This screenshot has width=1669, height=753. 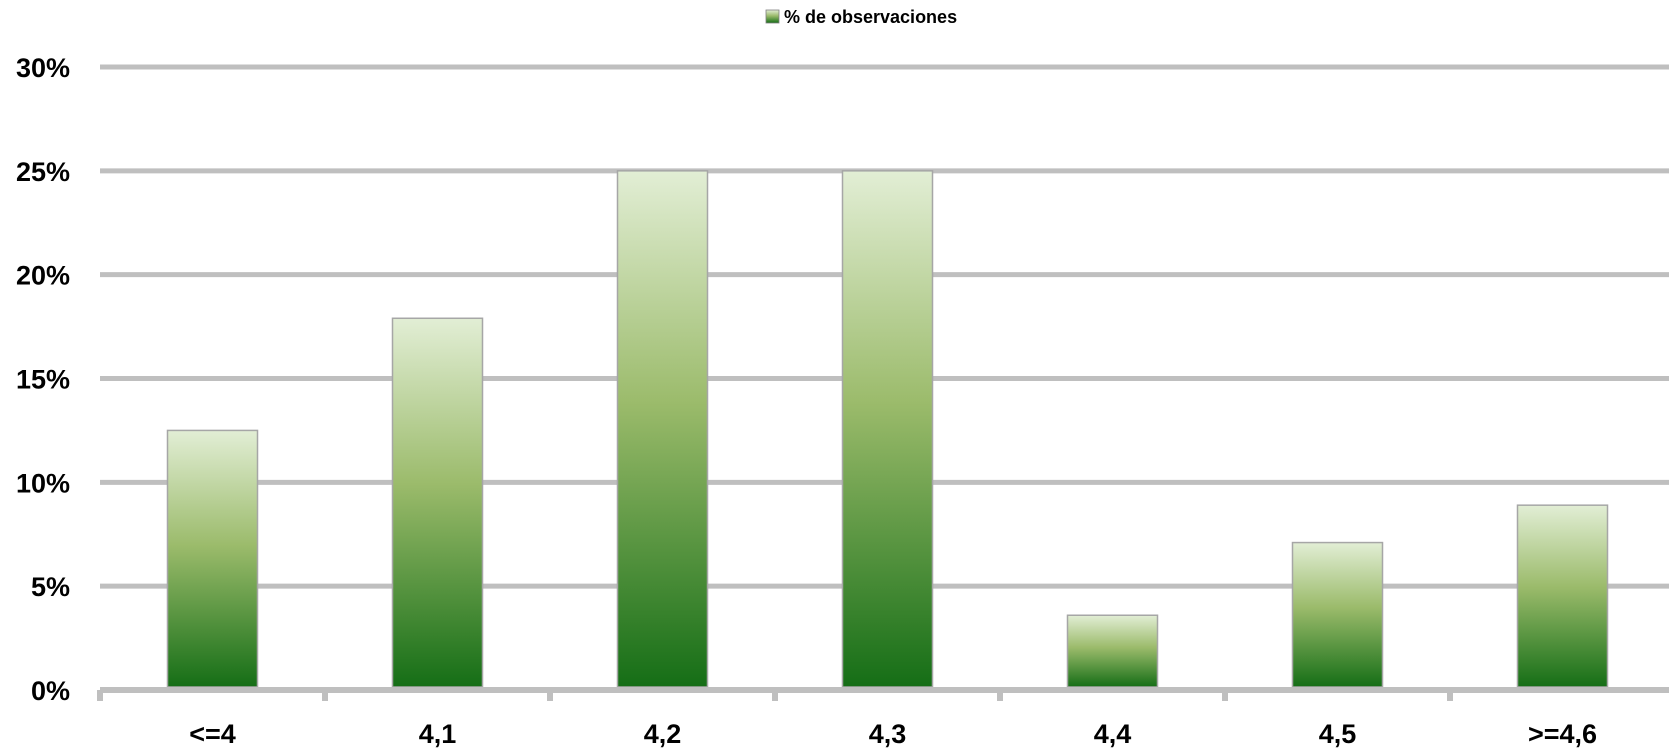 I want to click on chart-legend: % de observaciones, so click(x=861, y=17).